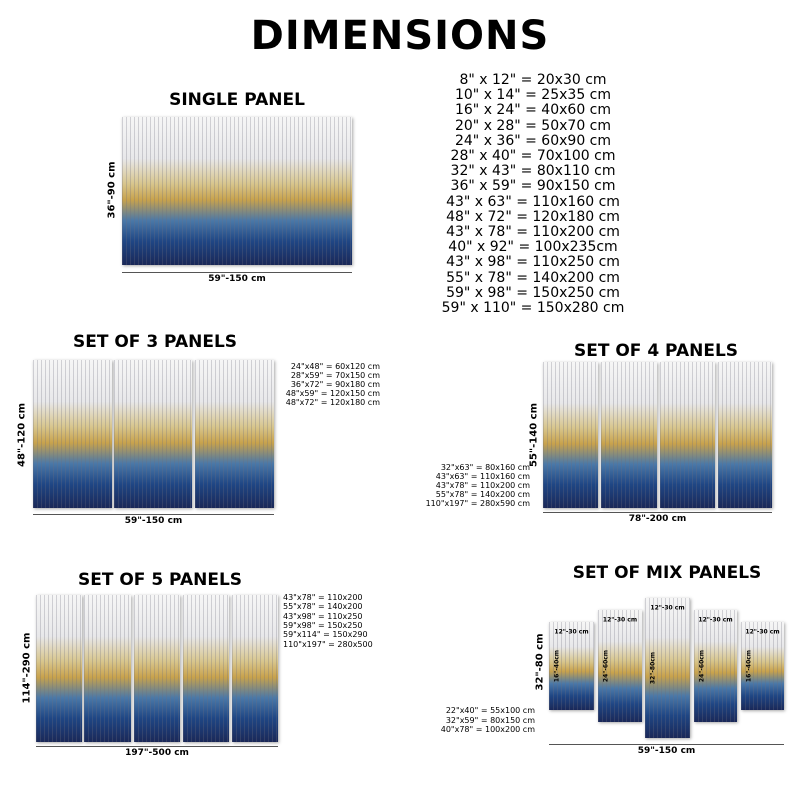 This screenshot has width=800, height=800. Describe the element at coordinates (328, 644) in the screenshot. I see `size-option: 110"x197" = 280x500` at that location.